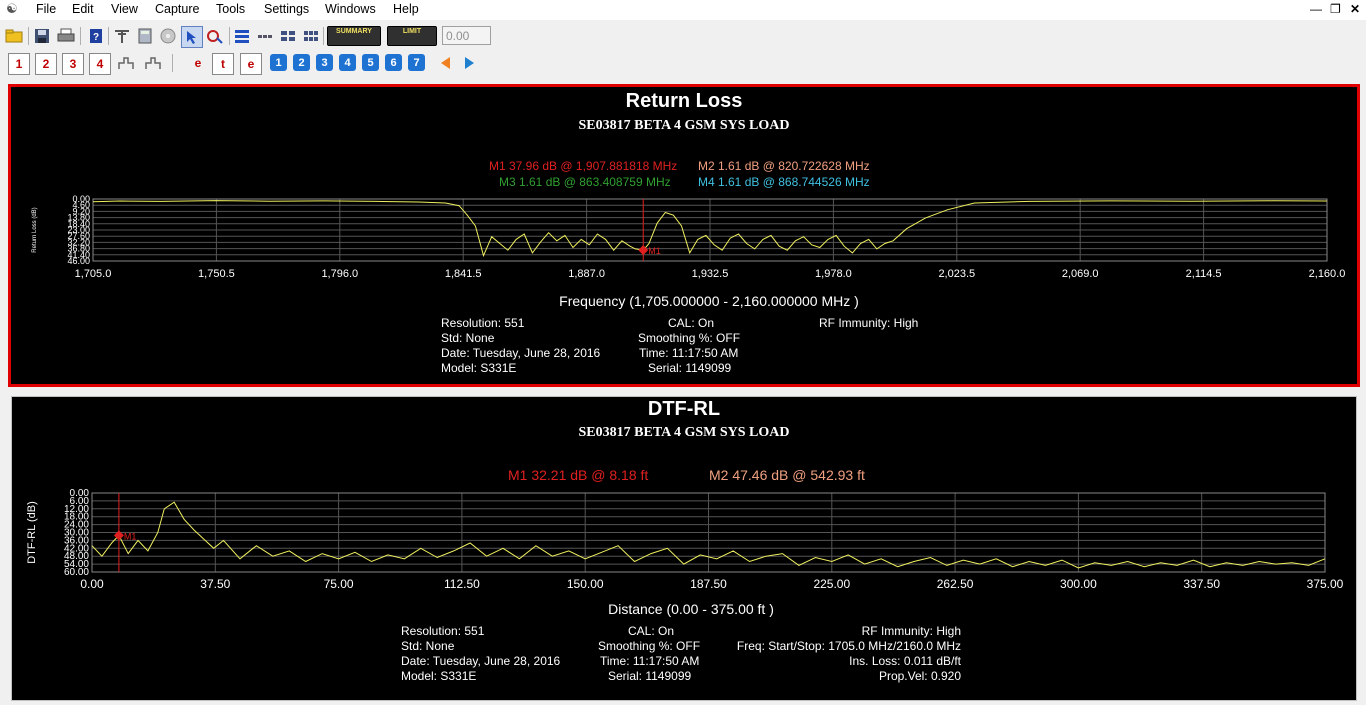 The height and width of the screenshot is (705, 1366). Describe the element at coordinates (339, 584) in the screenshot. I see `x-tick-label: 75.00` at that location.